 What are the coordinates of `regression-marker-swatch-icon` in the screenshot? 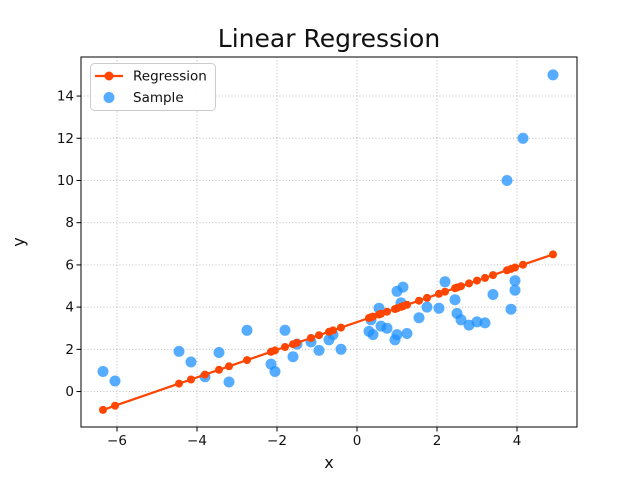 It's located at (109, 76).